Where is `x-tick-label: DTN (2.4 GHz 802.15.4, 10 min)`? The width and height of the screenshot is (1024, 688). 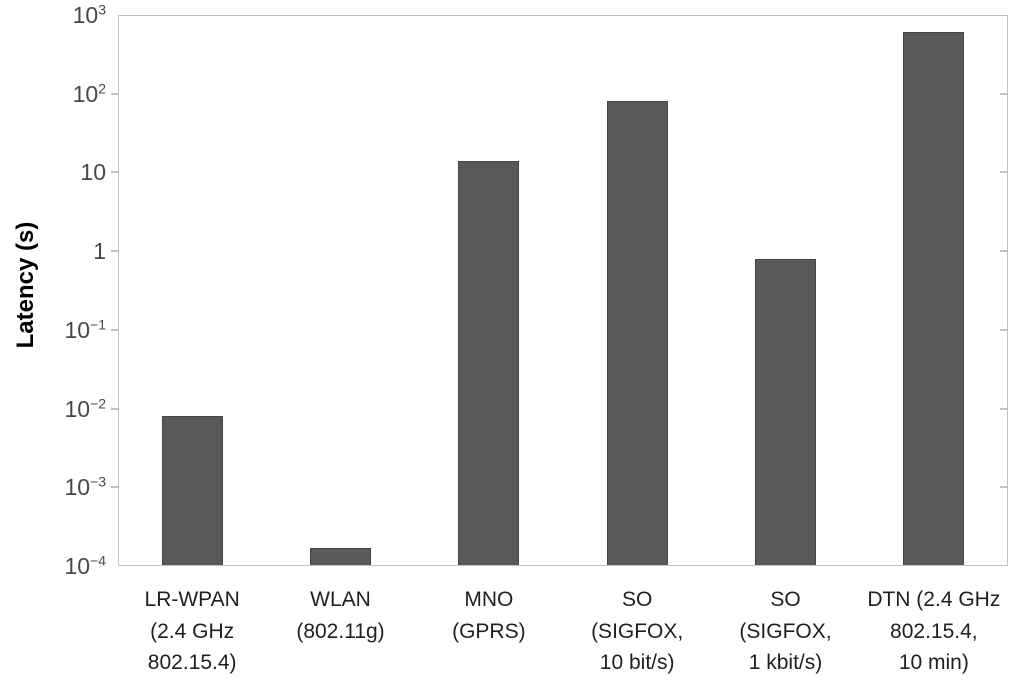 x-tick-label: DTN (2.4 GHz 802.15.4, 10 min) is located at coordinates (934, 631).